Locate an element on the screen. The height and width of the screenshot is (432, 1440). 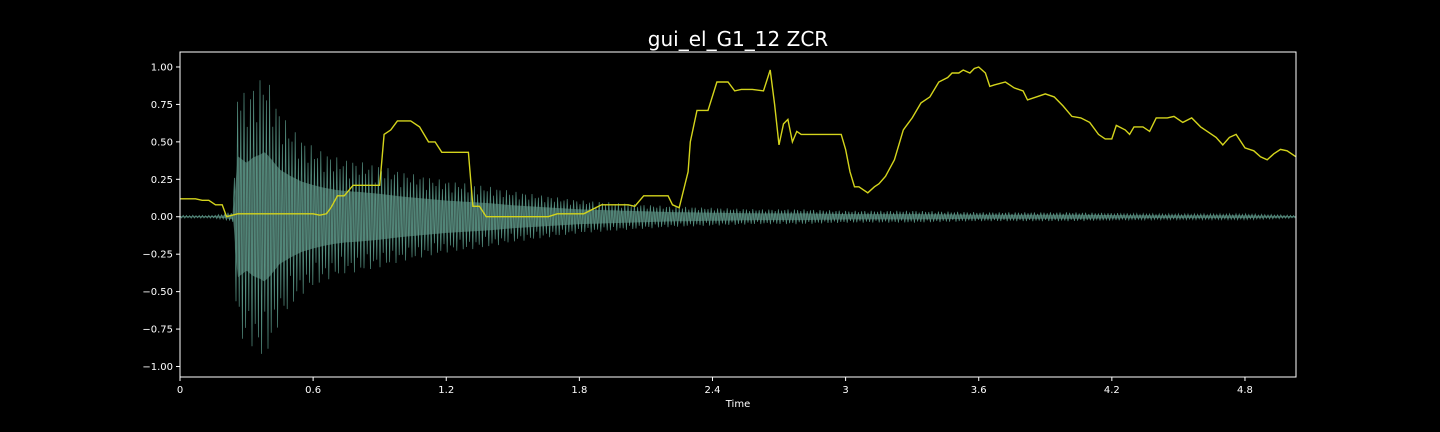
y-tick-label: 0.00 is located at coordinates (162, 217).